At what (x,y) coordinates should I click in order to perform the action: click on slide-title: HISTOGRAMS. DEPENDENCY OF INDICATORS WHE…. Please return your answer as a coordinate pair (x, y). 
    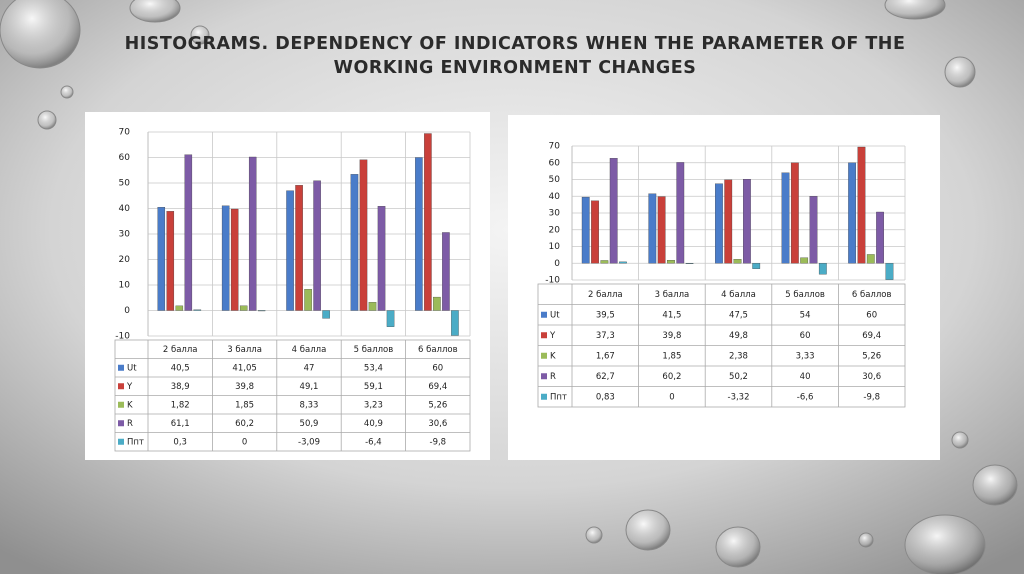
    Looking at the image, I should click on (515, 44).